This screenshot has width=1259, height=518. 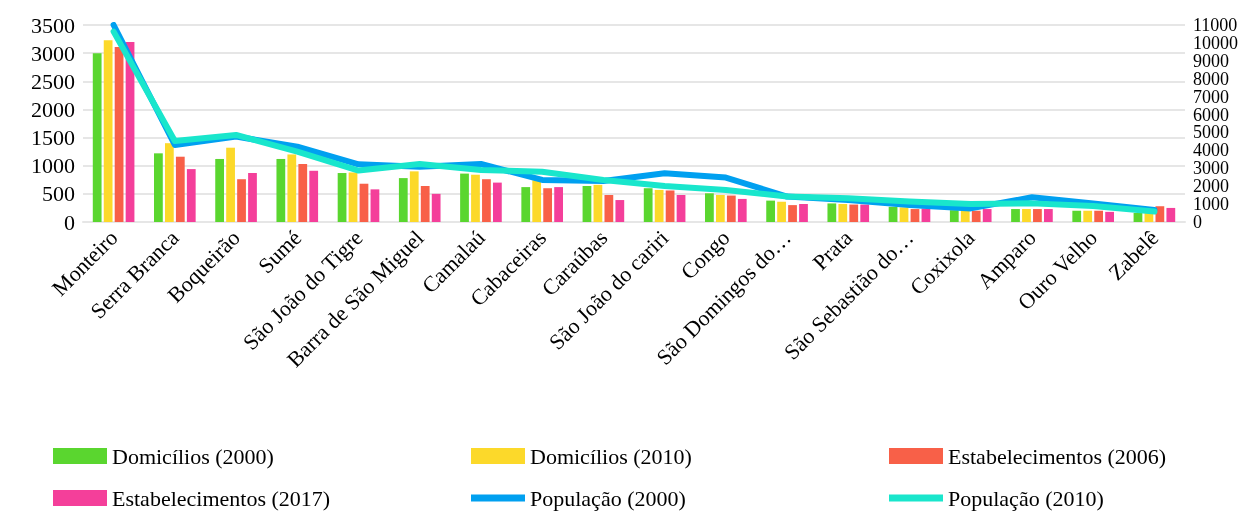 What do you see at coordinates (58, 194) in the screenshot?
I see `y-tick-label: 500` at bounding box center [58, 194].